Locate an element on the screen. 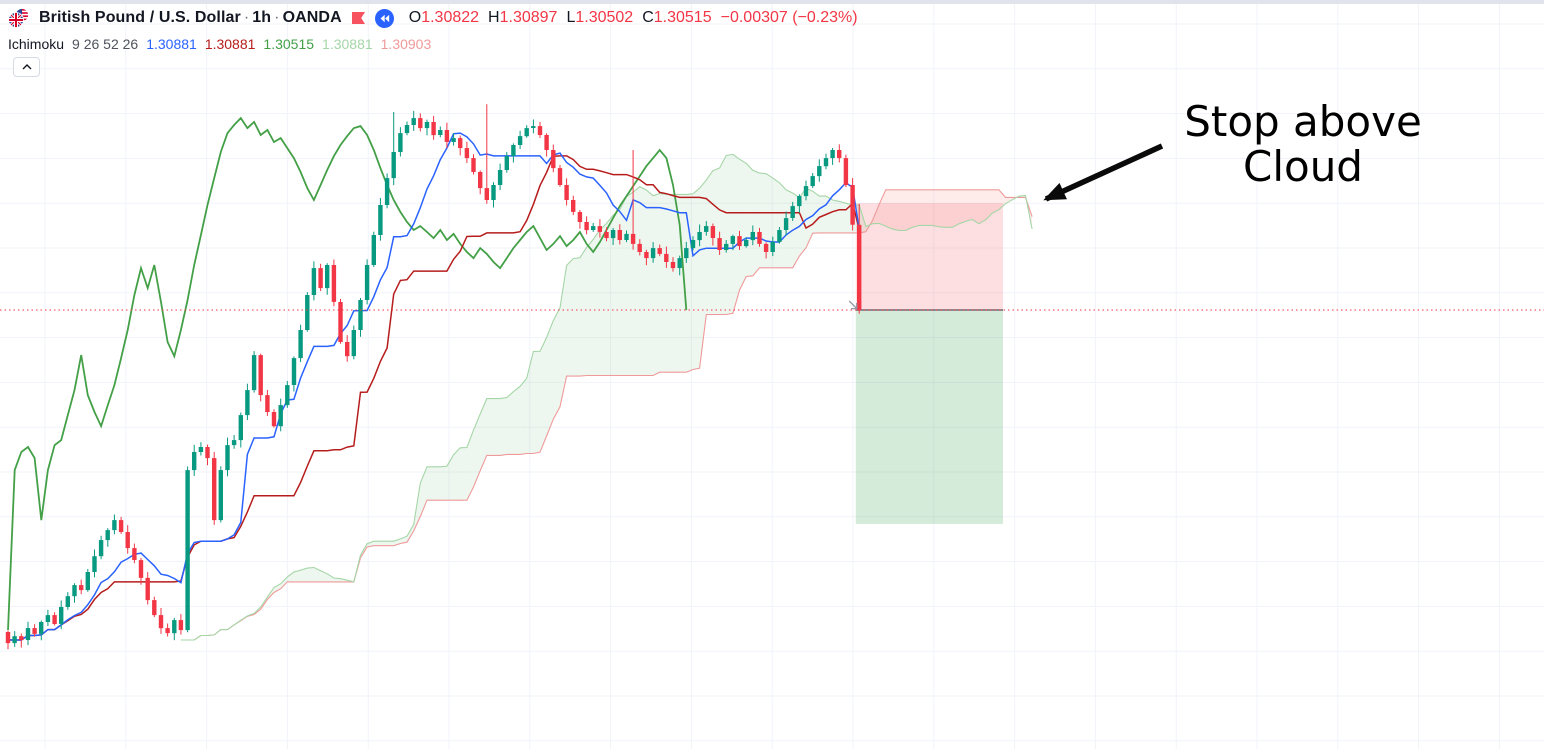  timeframe: 1h is located at coordinates (262, 17).